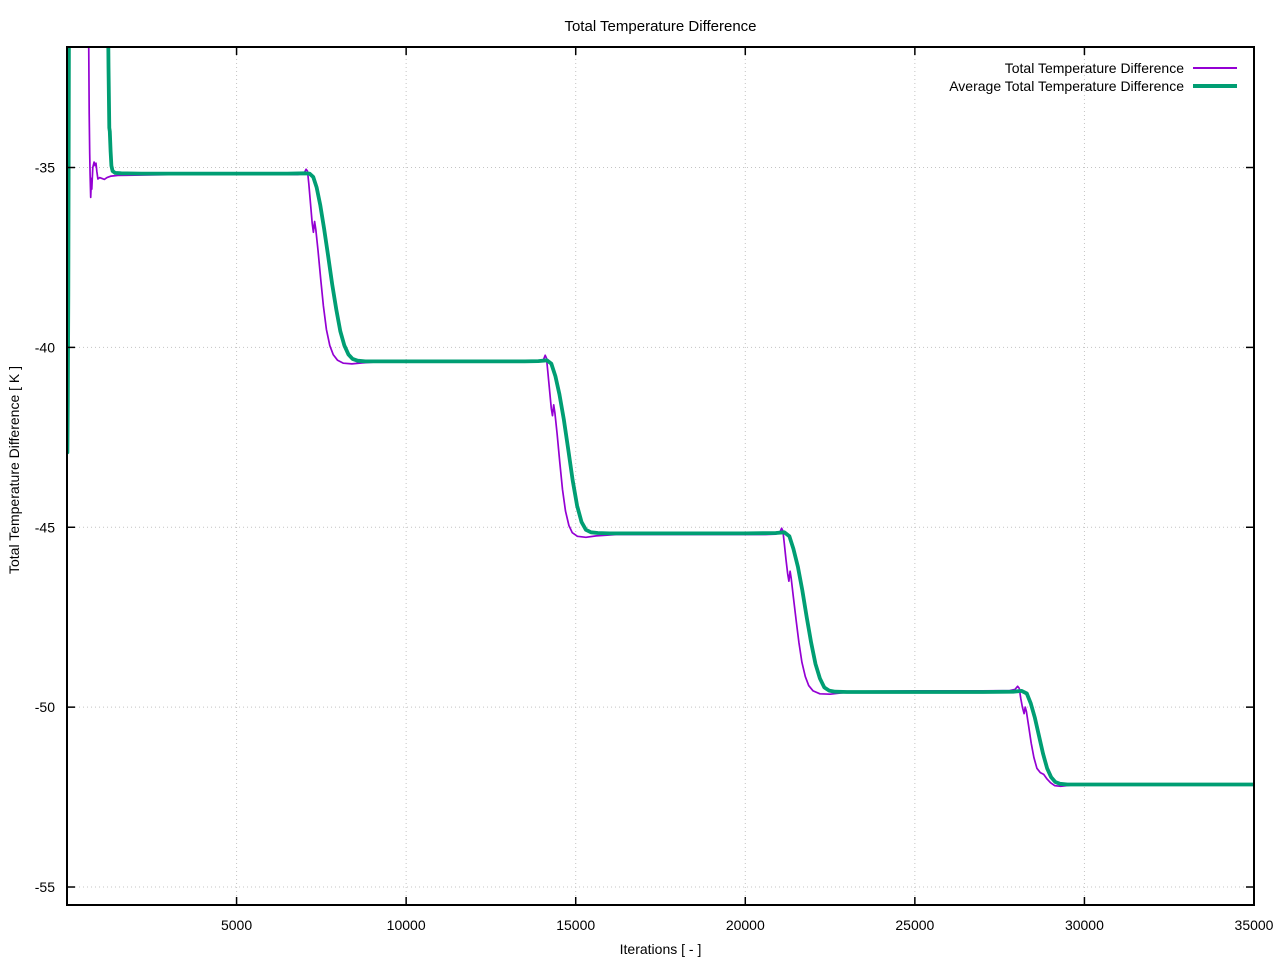 Image resolution: width=1280 pixels, height=960 pixels. I want to click on y-tick-label: -35, so click(45, 168).